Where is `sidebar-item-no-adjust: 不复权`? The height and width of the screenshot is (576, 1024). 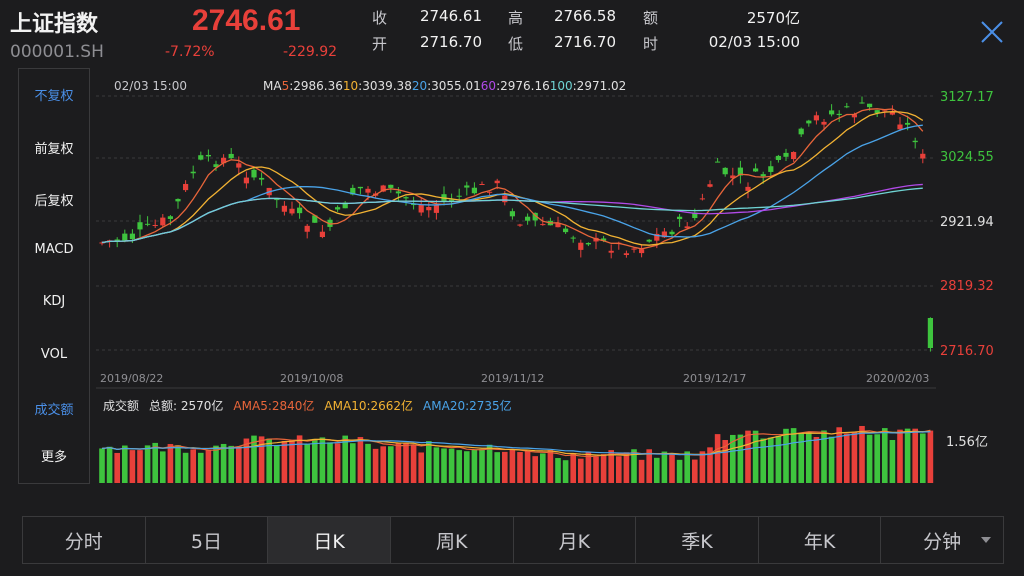
sidebar-item-no-adjust: 不复权 is located at coordinates (54, 96).